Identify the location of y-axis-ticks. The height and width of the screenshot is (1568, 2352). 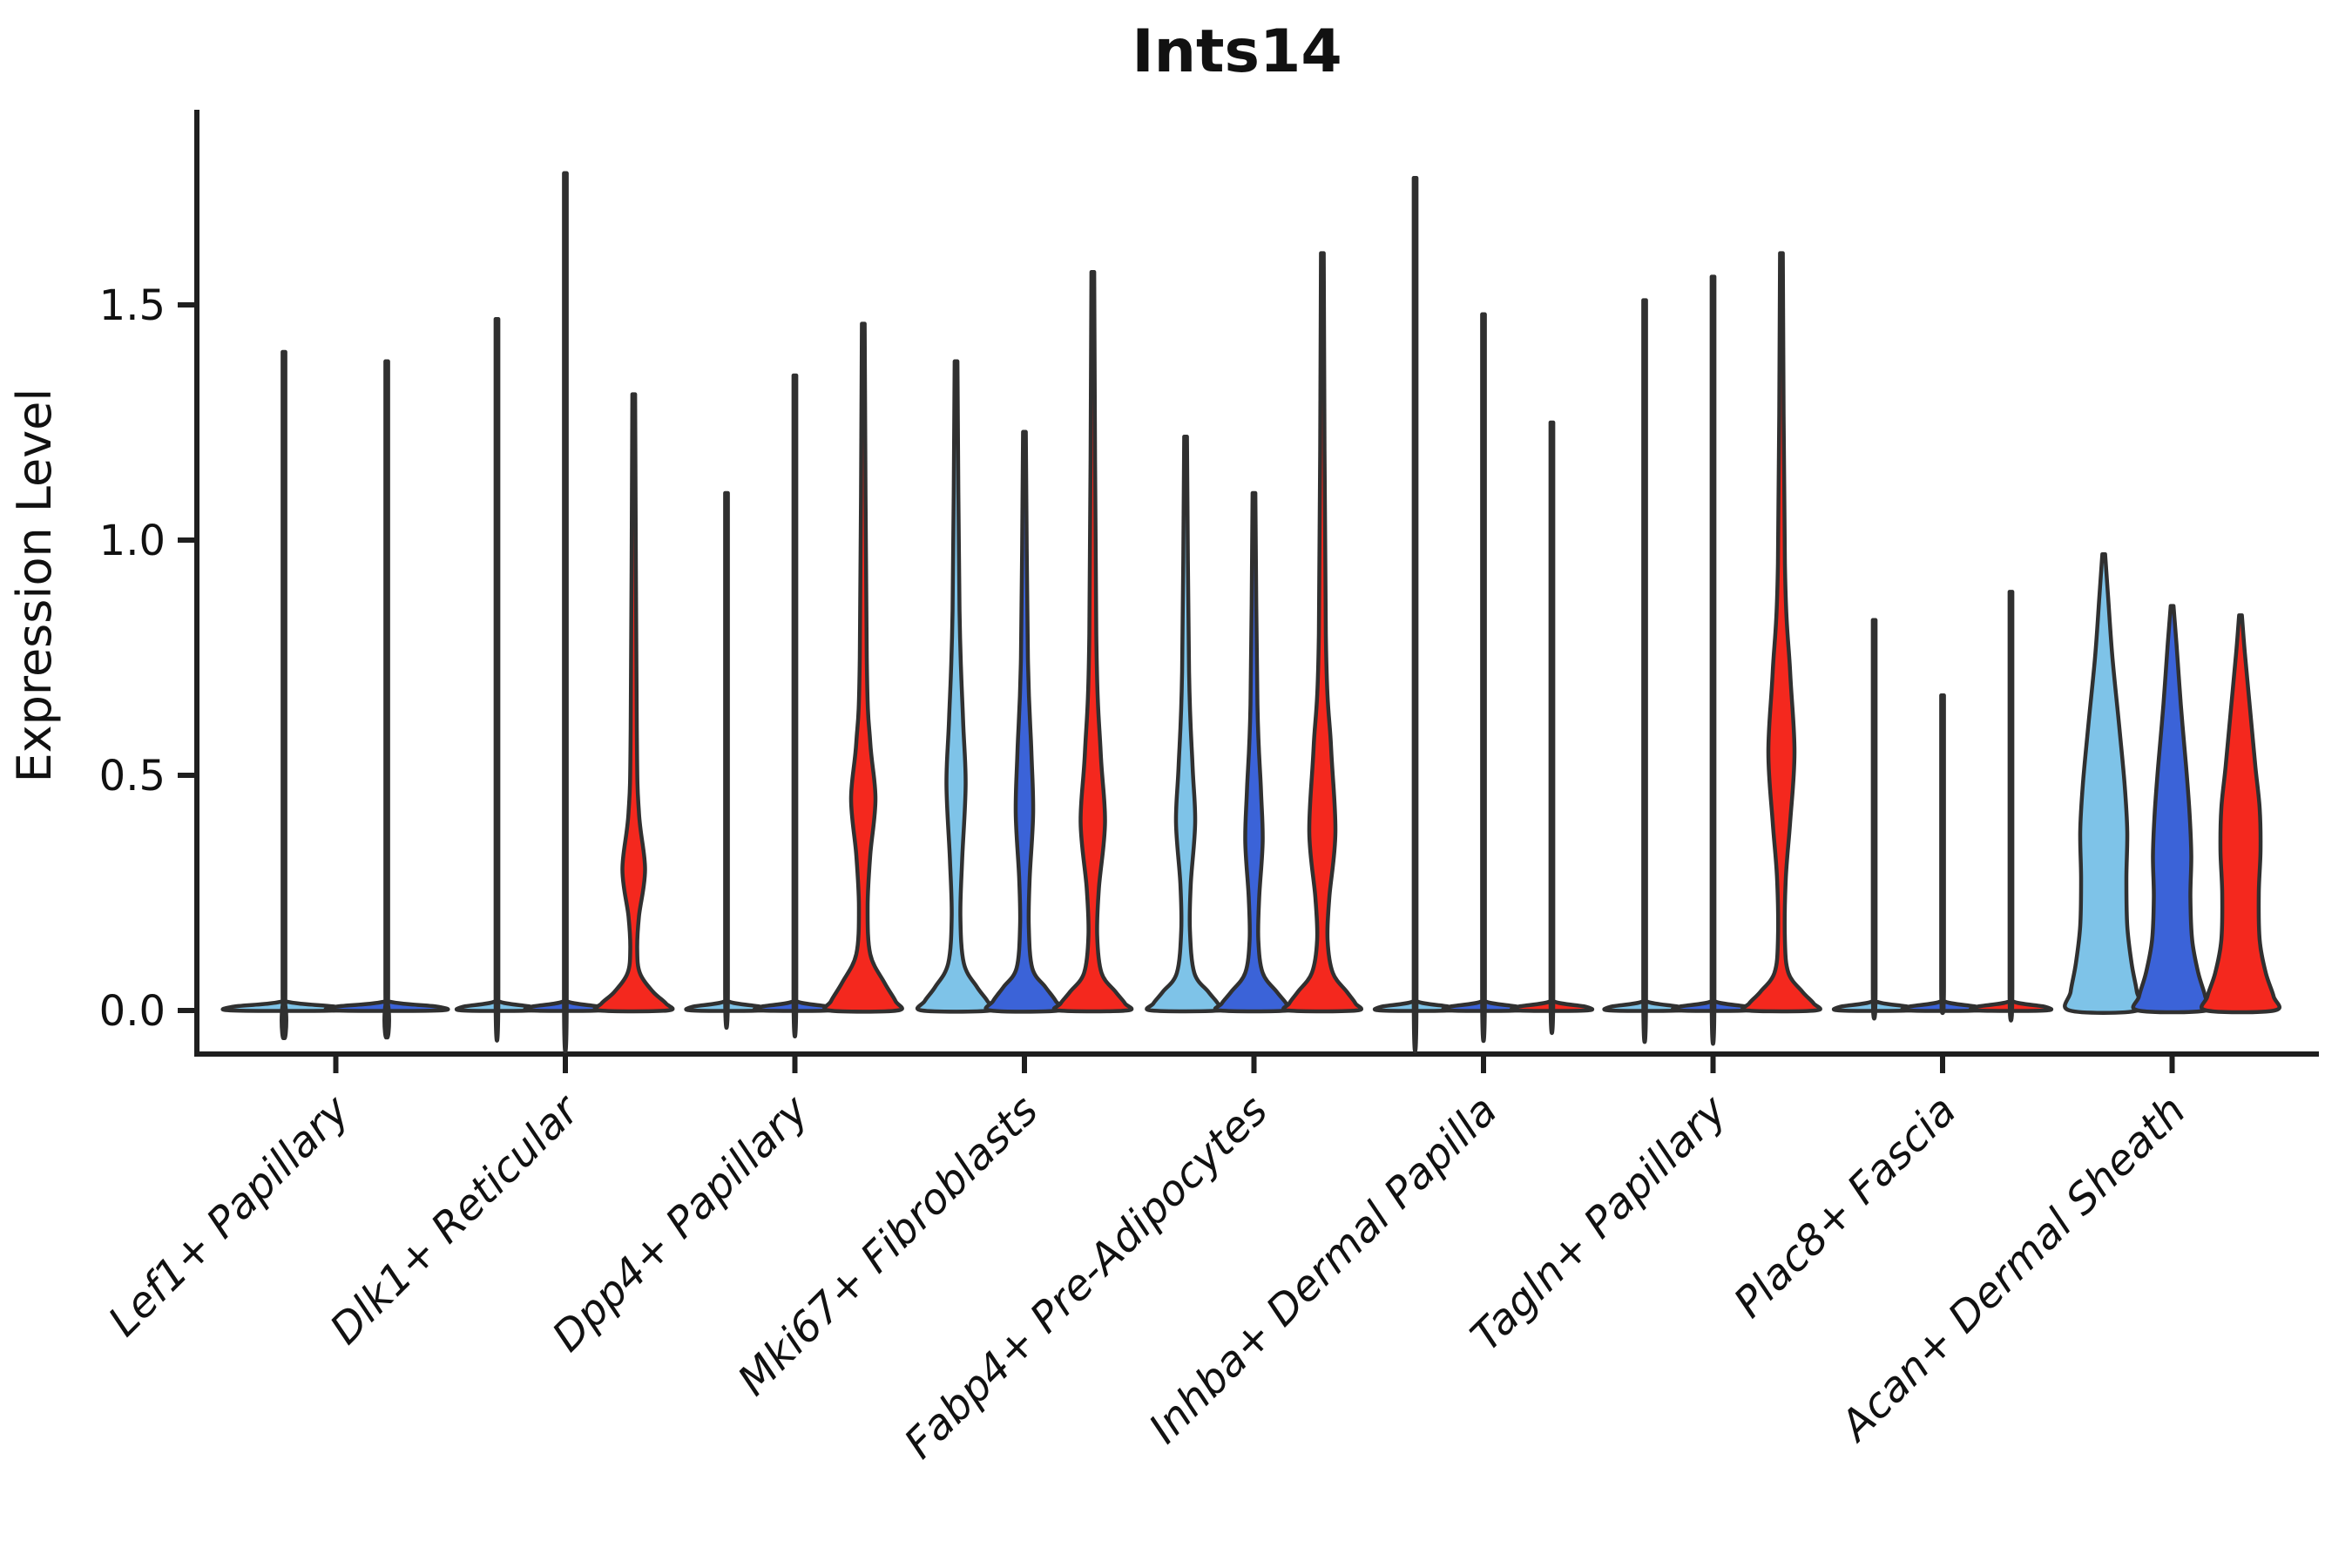
(188, 657).